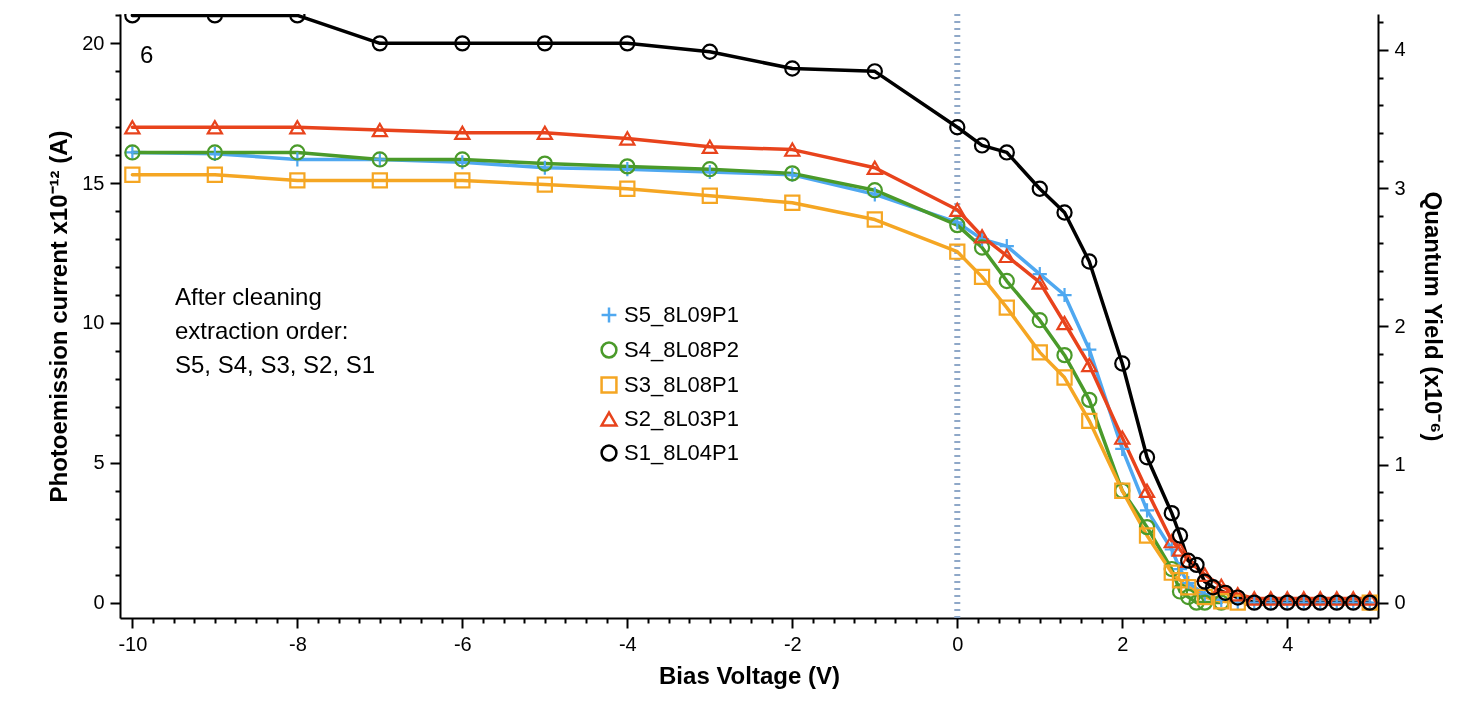 This screenshot has width=1469, height=716. Describe the element at coordinates (99, 462) in the screenshot. I see `y-tick-label: 5` at that location.